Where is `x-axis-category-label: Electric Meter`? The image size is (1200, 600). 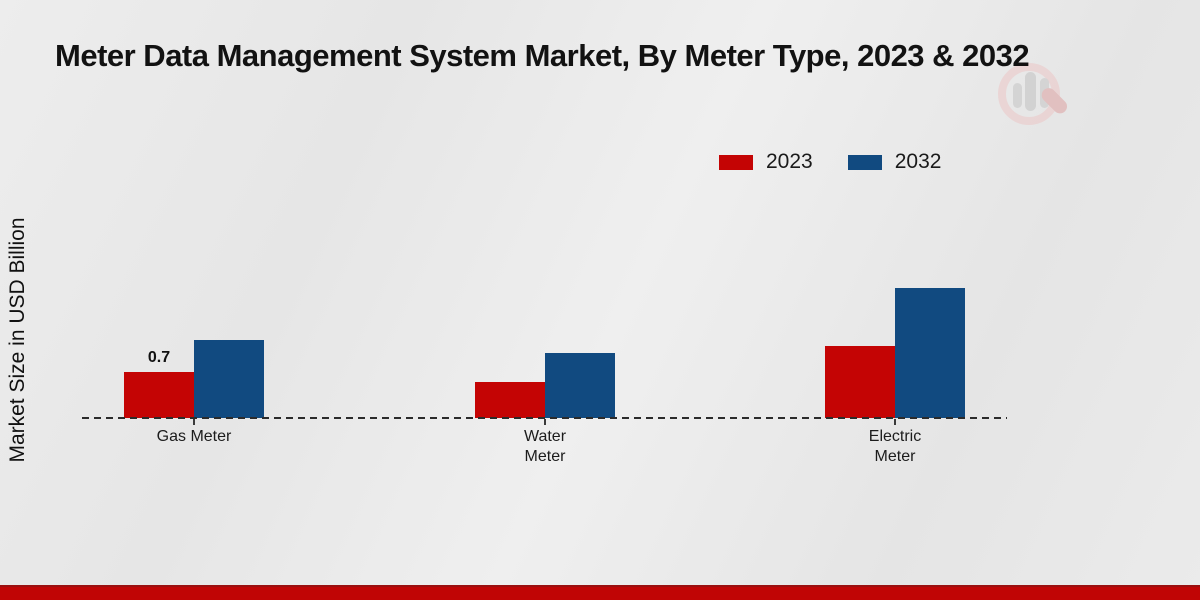 x-axis-category-label: Electric Meter is located at coordinates (895, 446).